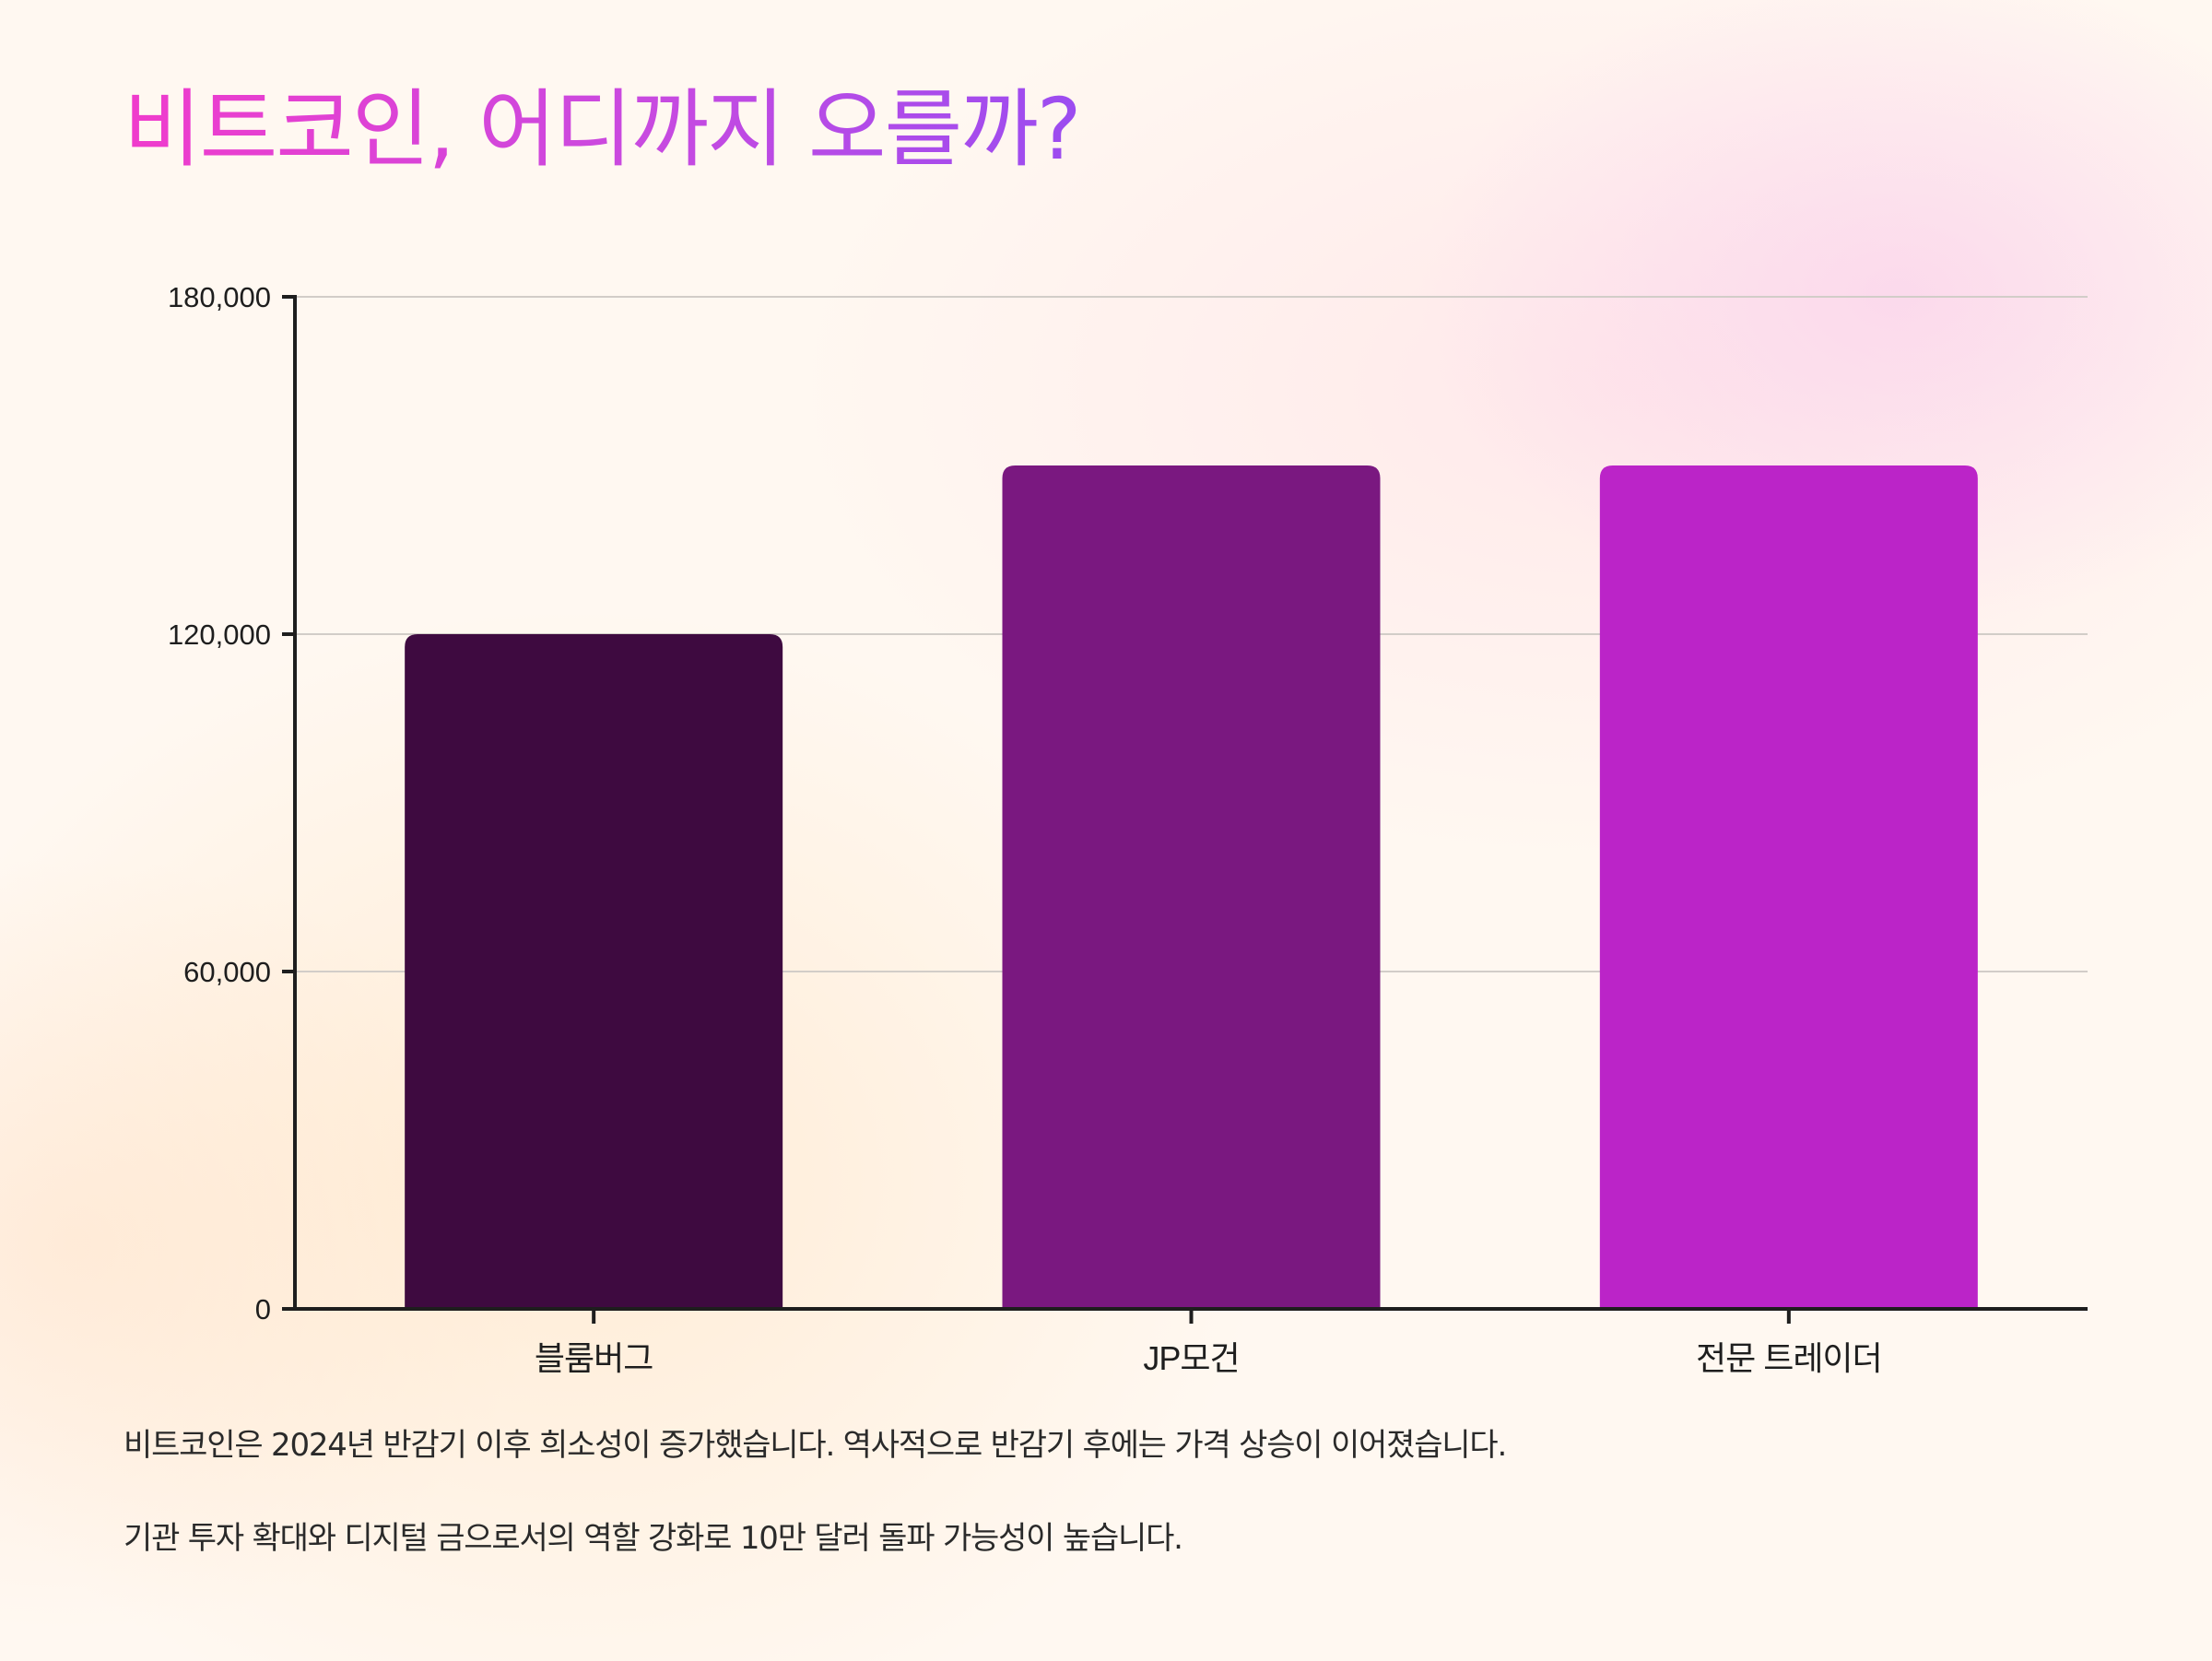 This screenshot has height=1661, width=2212. Describe the element at coordinates (263, 1309) in the screenshot. I see `y-tick-label: 0` at that location.